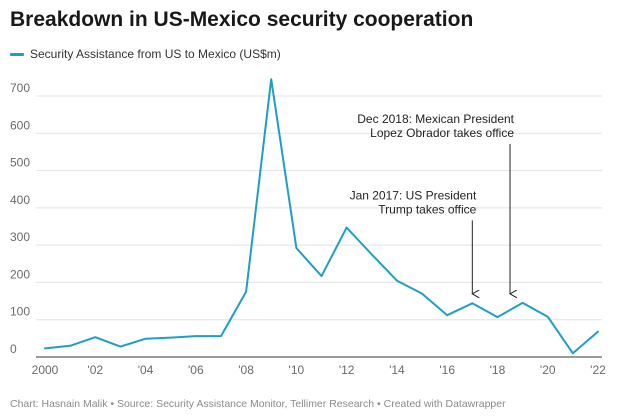  What do you see at coordinates (13, 349) in the screenshot?
I see `y-tick-label: 0` at bounding box center [13, 349].